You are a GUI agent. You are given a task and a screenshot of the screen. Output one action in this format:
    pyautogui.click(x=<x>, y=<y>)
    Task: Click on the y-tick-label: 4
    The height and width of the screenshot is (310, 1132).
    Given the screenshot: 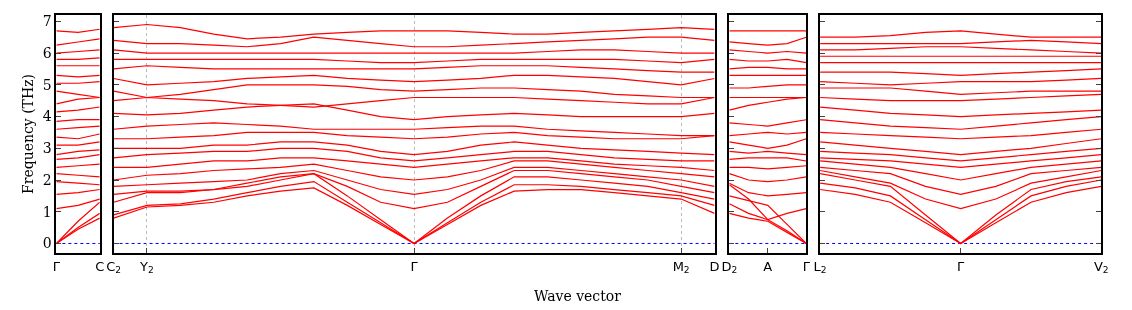 What is the action you would take?
    pyautogui.click(x=47, y=116)
    